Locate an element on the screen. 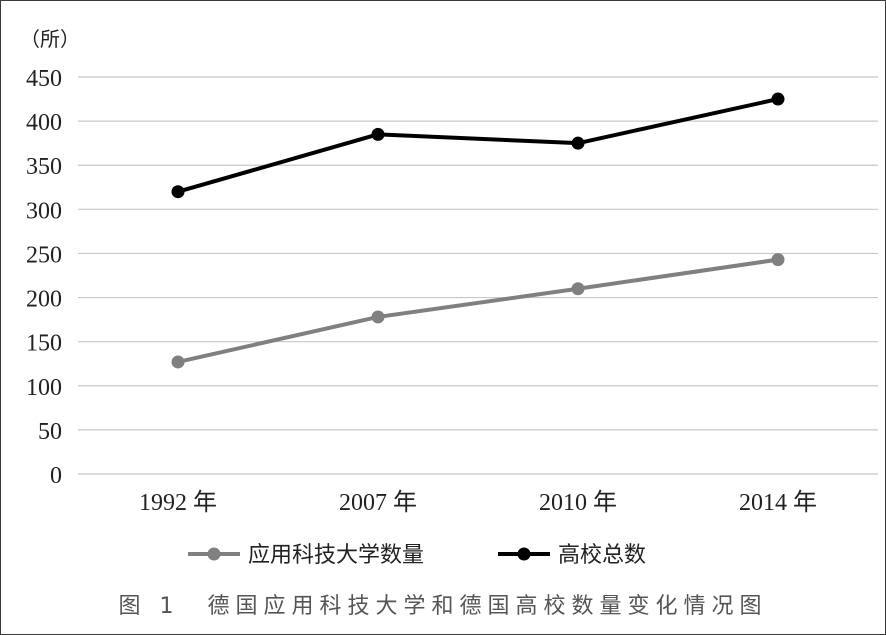 The image size is (886, 635). legend: 应用科技大学数量 高校总数 is located at coordinates (417, 555).